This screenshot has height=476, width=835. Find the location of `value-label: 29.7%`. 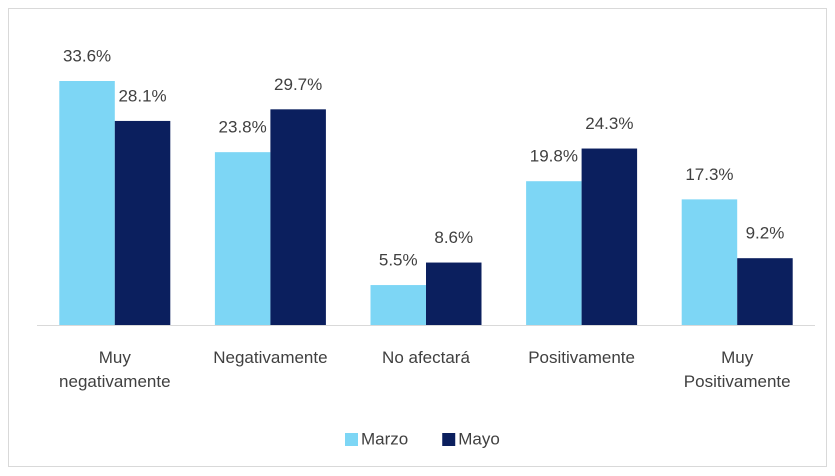

value-label: 29.7% is located at coordinates (298, 84).